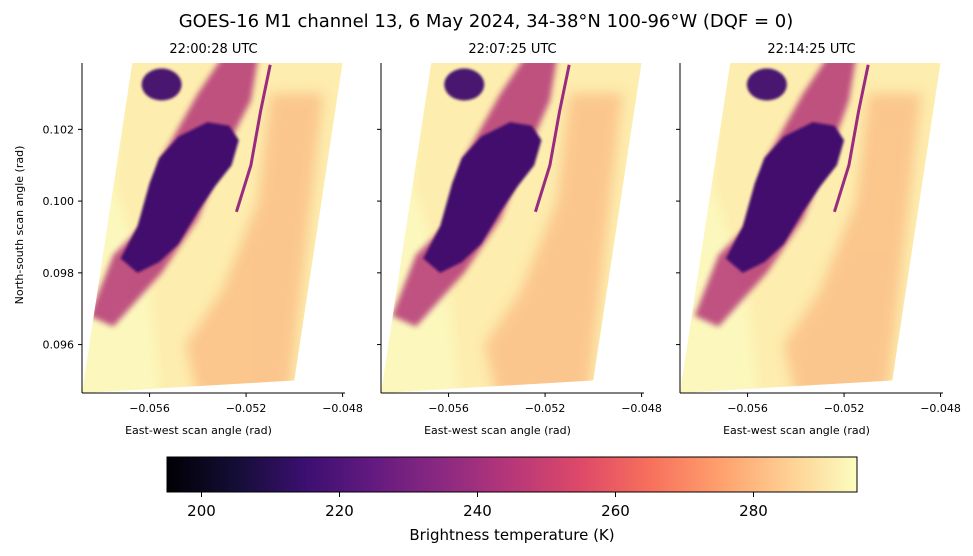 This screenshot has height=556, width=973. Describe the element at coordinates (477, 511) in the screenshot. I see `colorbar-tick-label: 240` at that location.